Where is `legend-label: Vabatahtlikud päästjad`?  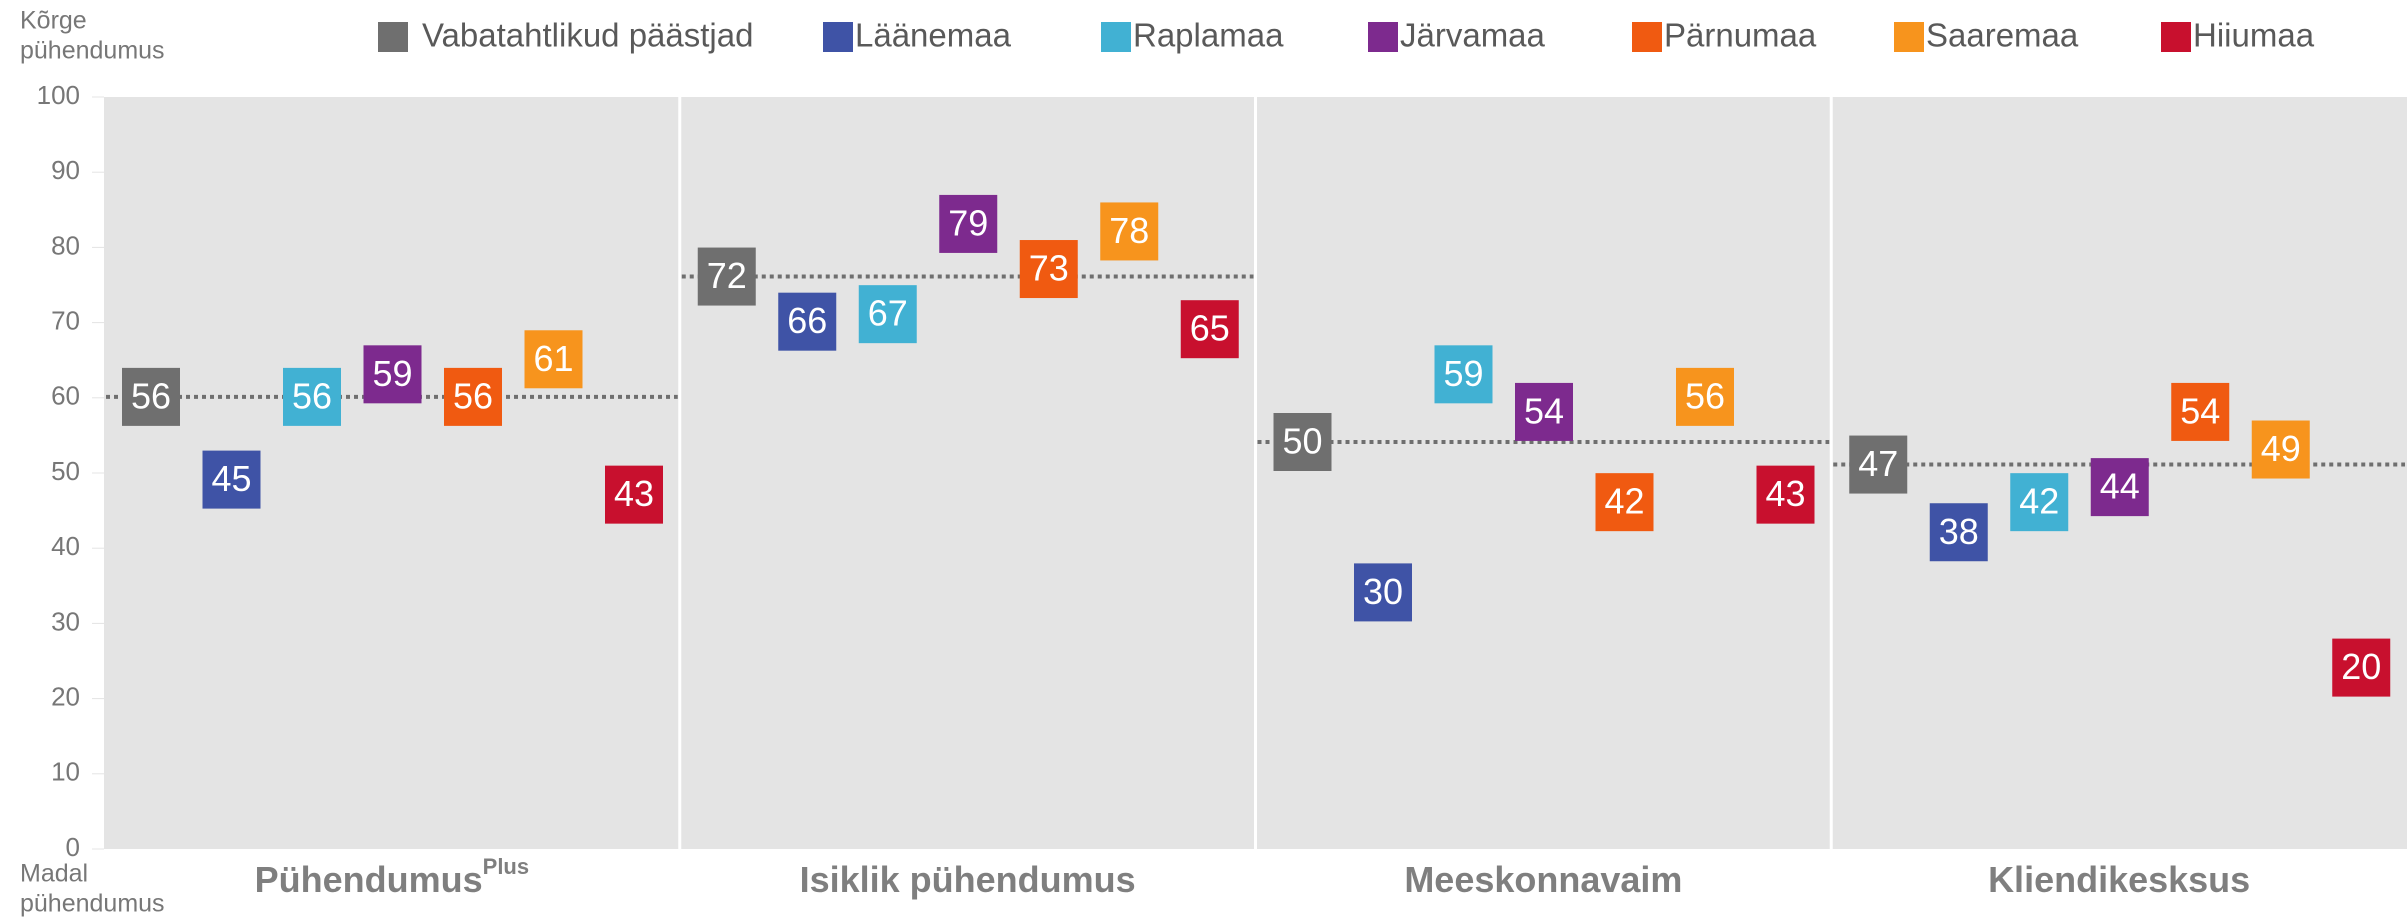
legend-label: Vabatahtlikud päästjad is located at coordinates (587, 35).